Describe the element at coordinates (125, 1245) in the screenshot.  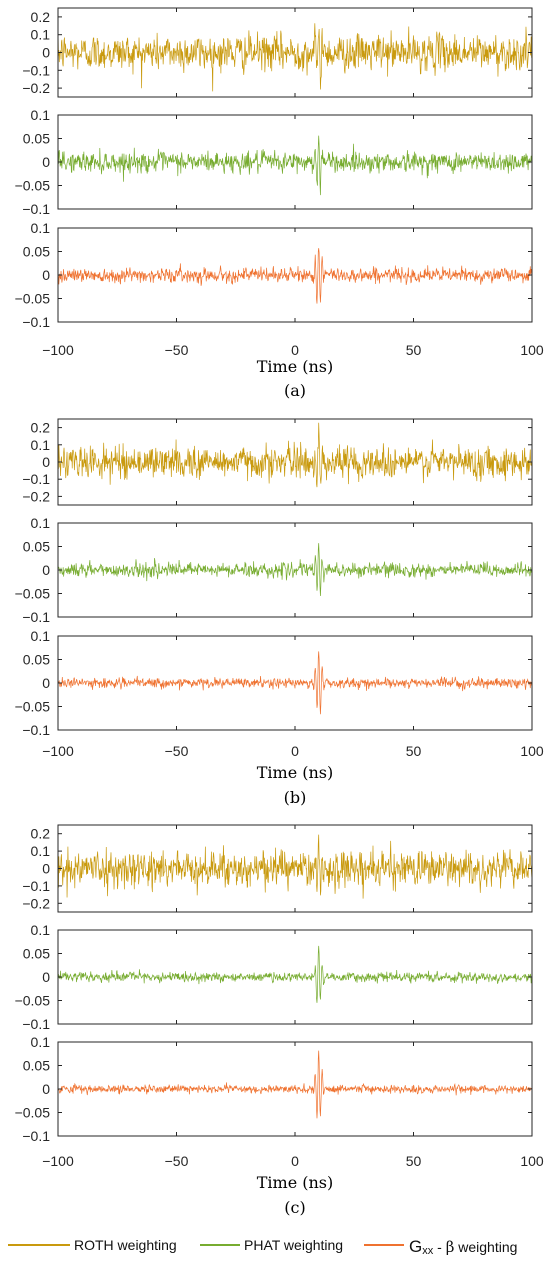
I see `legend-label-roth: ROTH weighting` at that location.